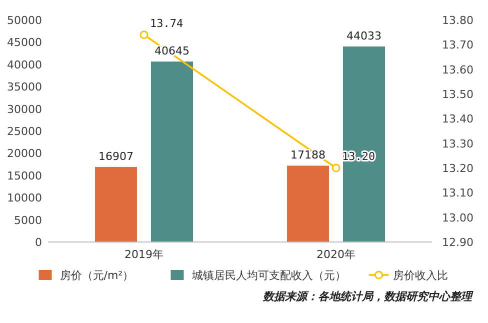  Describe the element at coordinates (24, 43) in the screenshot. I see `y-tick-label: 45000` at that location.